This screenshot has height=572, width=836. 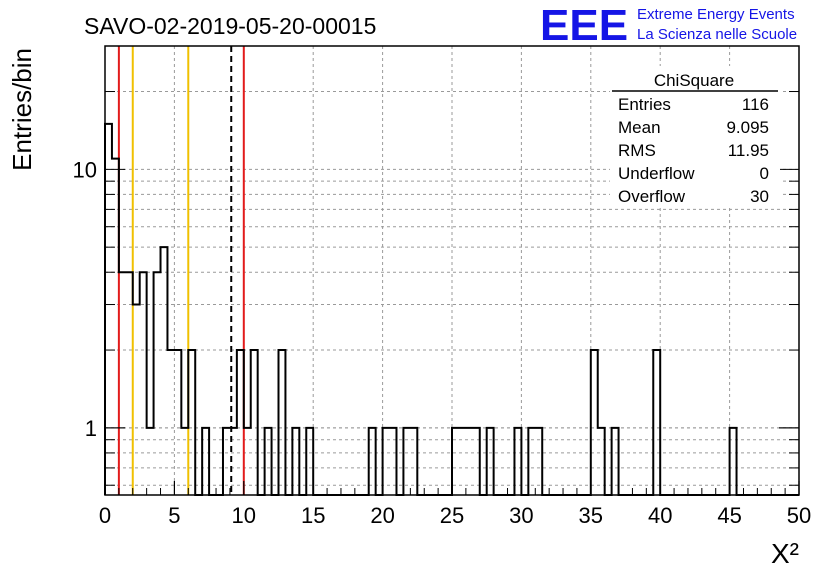 What do you see at coordinates (694, 80) in the screenshot?
I see `stats-box-title: ChiSquare` at bounding box center [694, 80].